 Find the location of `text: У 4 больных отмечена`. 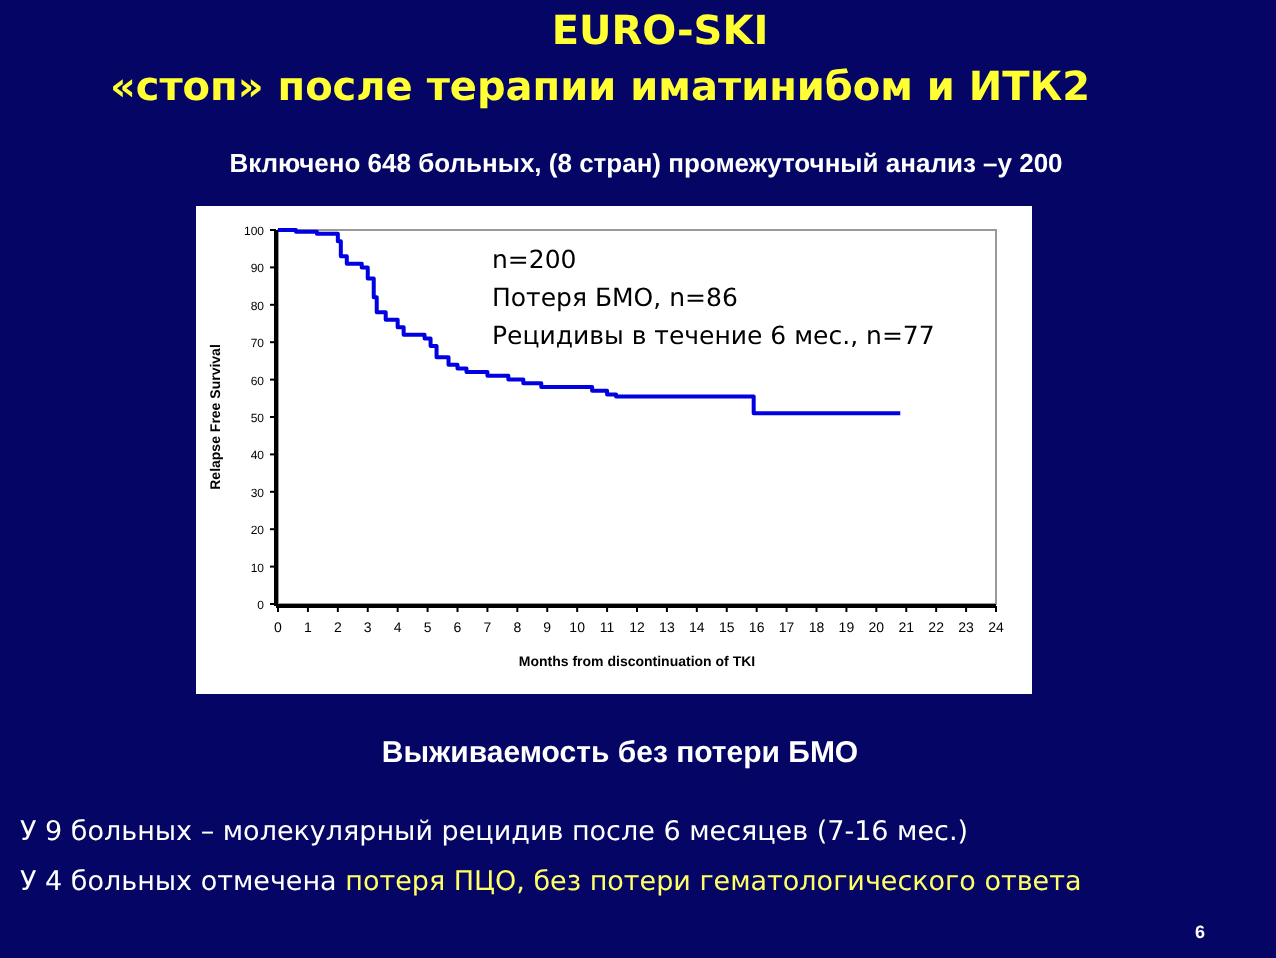

text: У 4 больных отмечена is located at coordinates (178, 882).